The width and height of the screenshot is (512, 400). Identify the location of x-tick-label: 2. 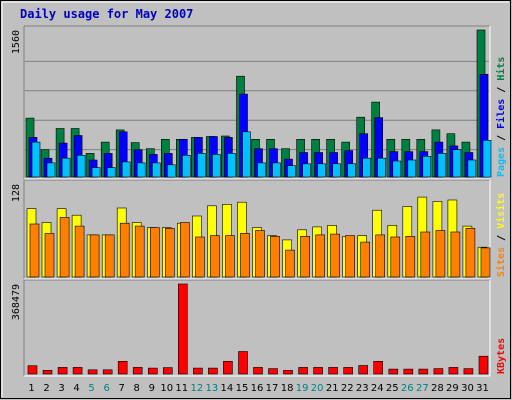
(46, 388).